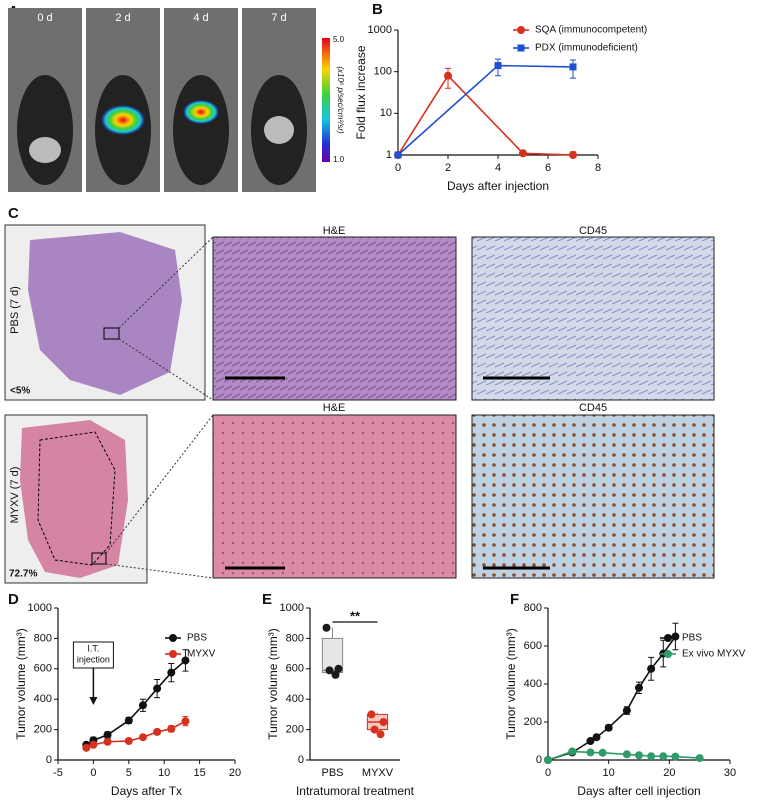 The width and height of the screenshot is (757, 803). What do you see at coordinates (714, 654) in the screenshot?
I see `legend-label: Ex vivo MYXV` at bounding box center [714, 654].